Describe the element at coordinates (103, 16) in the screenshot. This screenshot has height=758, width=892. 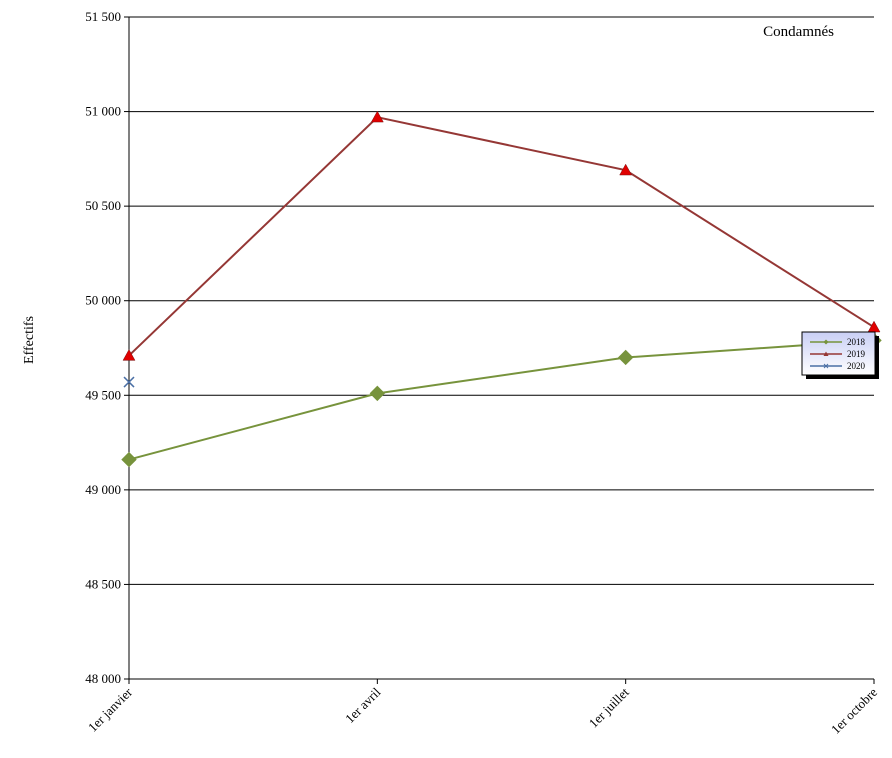
I see `y-tick-label: 51 500` at that location.